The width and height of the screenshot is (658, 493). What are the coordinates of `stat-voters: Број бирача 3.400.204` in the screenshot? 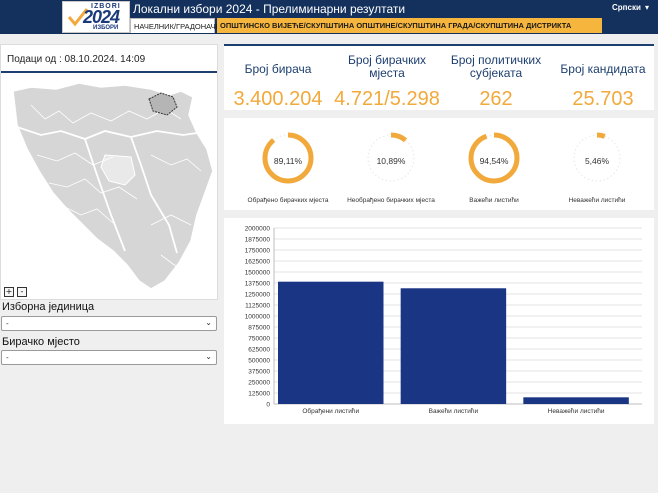 It's located at (278, 78).